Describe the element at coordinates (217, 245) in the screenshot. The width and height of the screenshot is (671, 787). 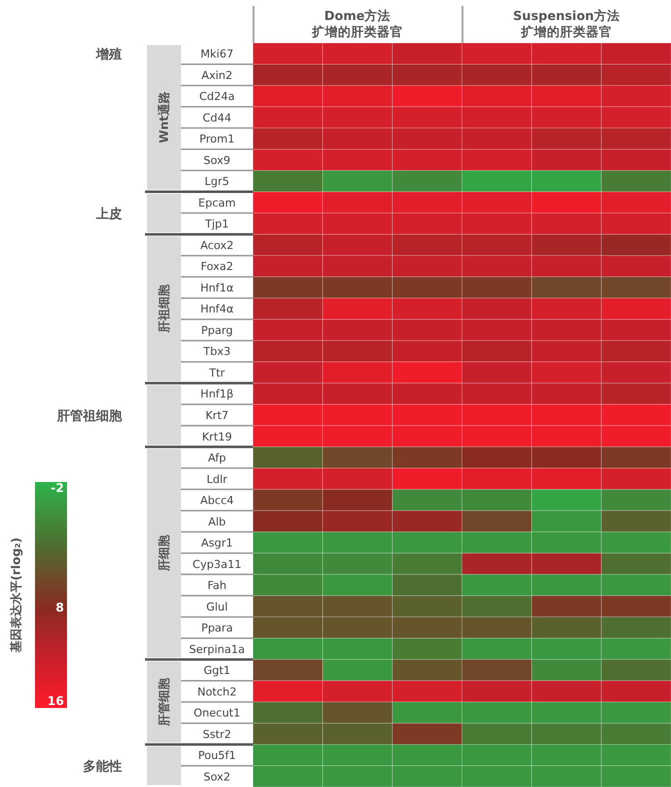
I see `y-tick-label: Acox2` at that location.